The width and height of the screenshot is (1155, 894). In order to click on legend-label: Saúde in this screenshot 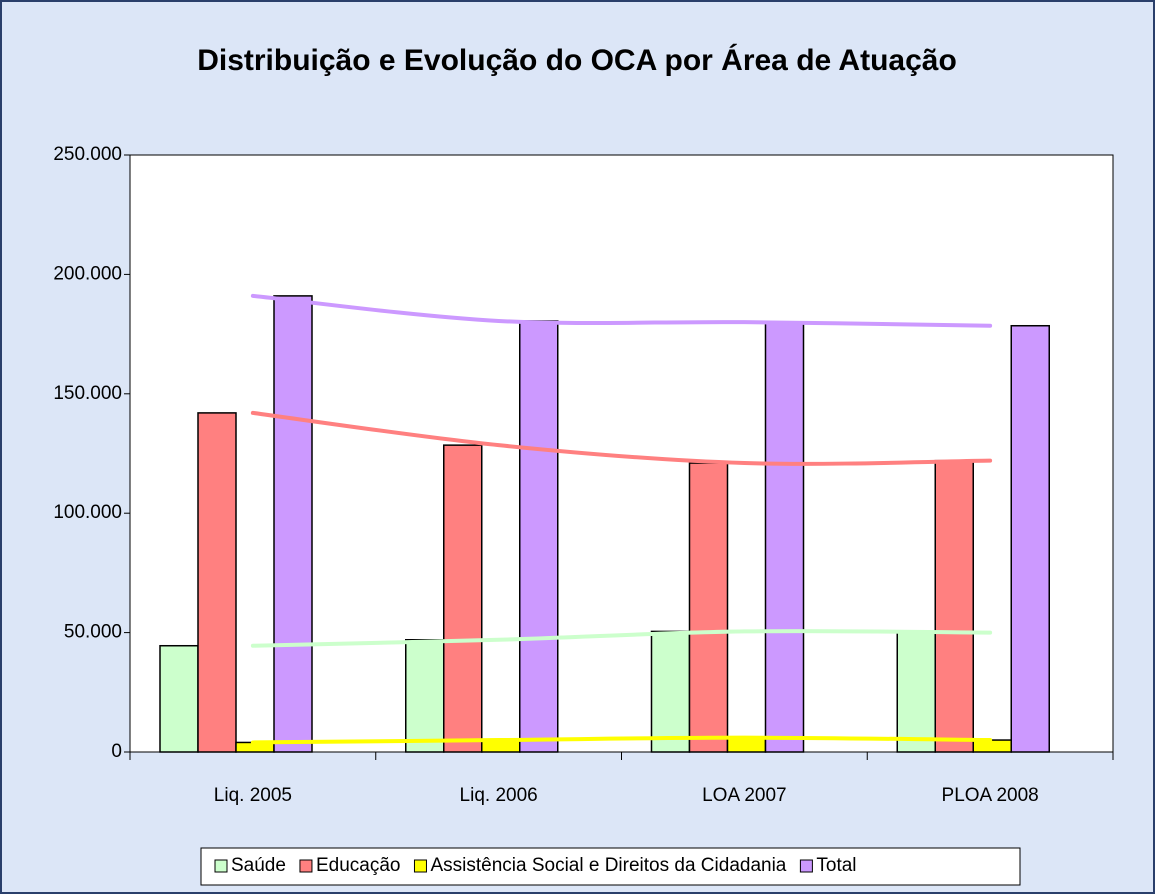, I will do `click(258, 865)`.